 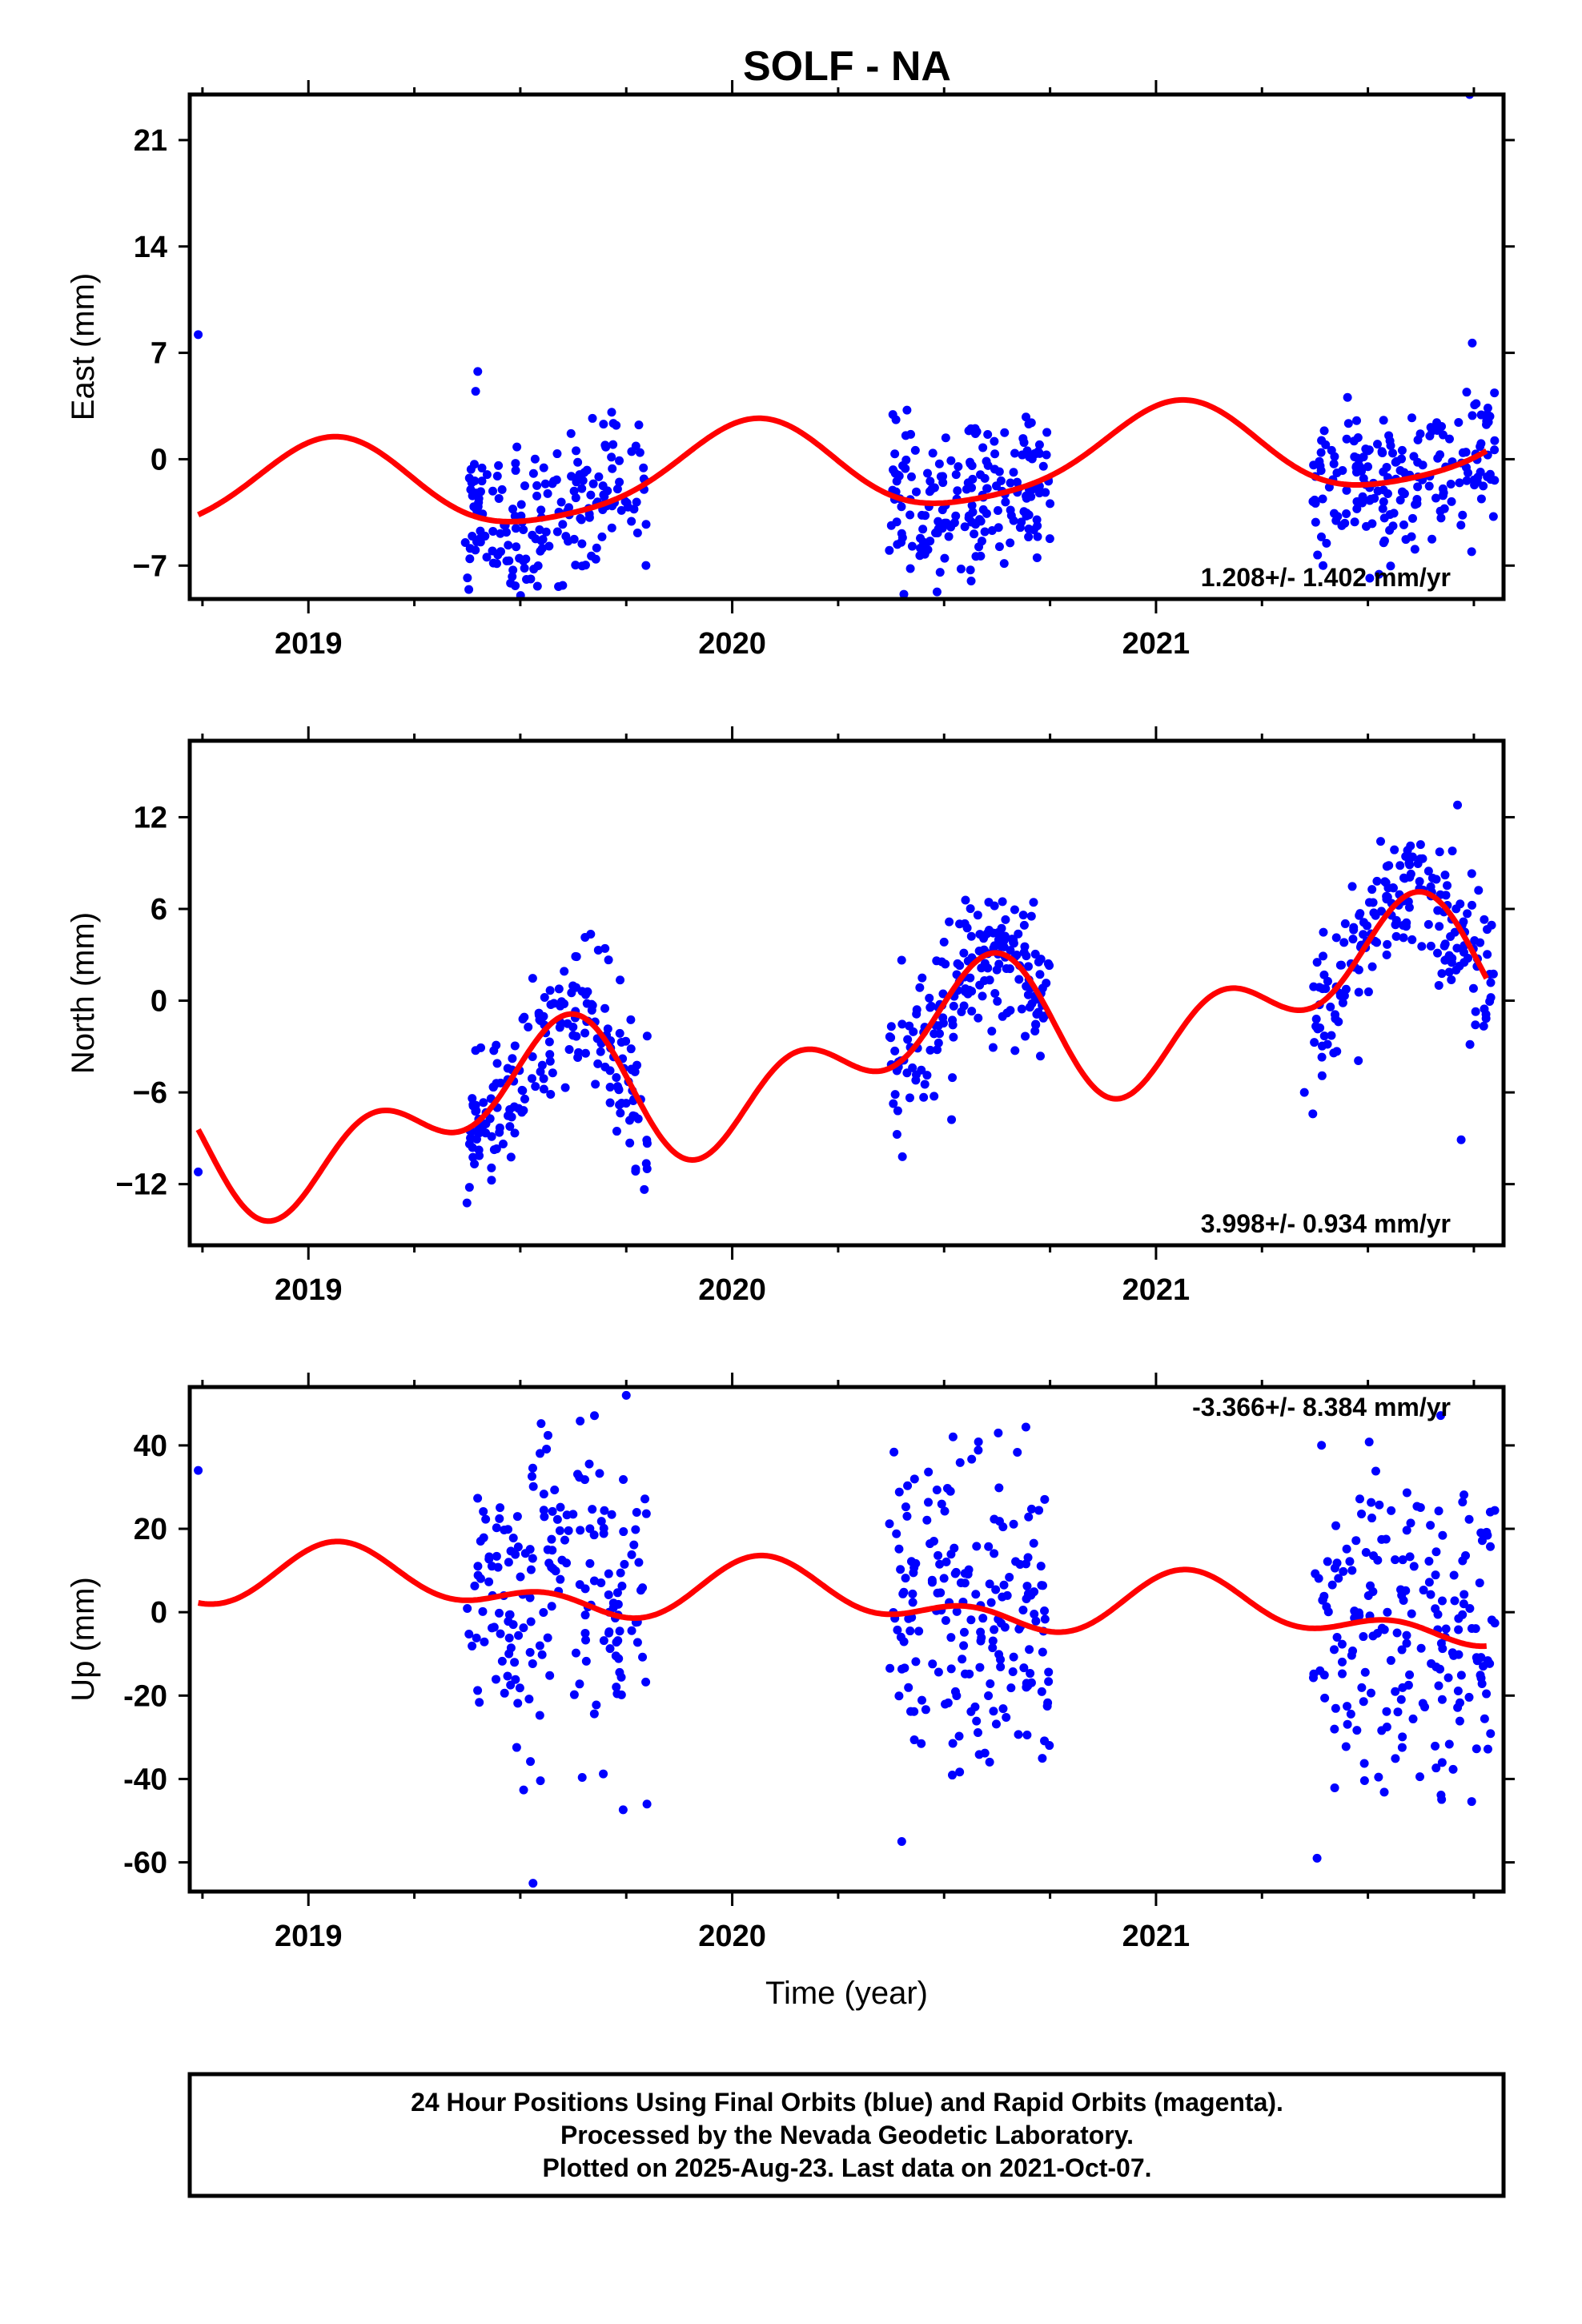 I want to click on rate-label: -3.366+/- 8.384 mm/yr, so click(x=1322, y=1407).